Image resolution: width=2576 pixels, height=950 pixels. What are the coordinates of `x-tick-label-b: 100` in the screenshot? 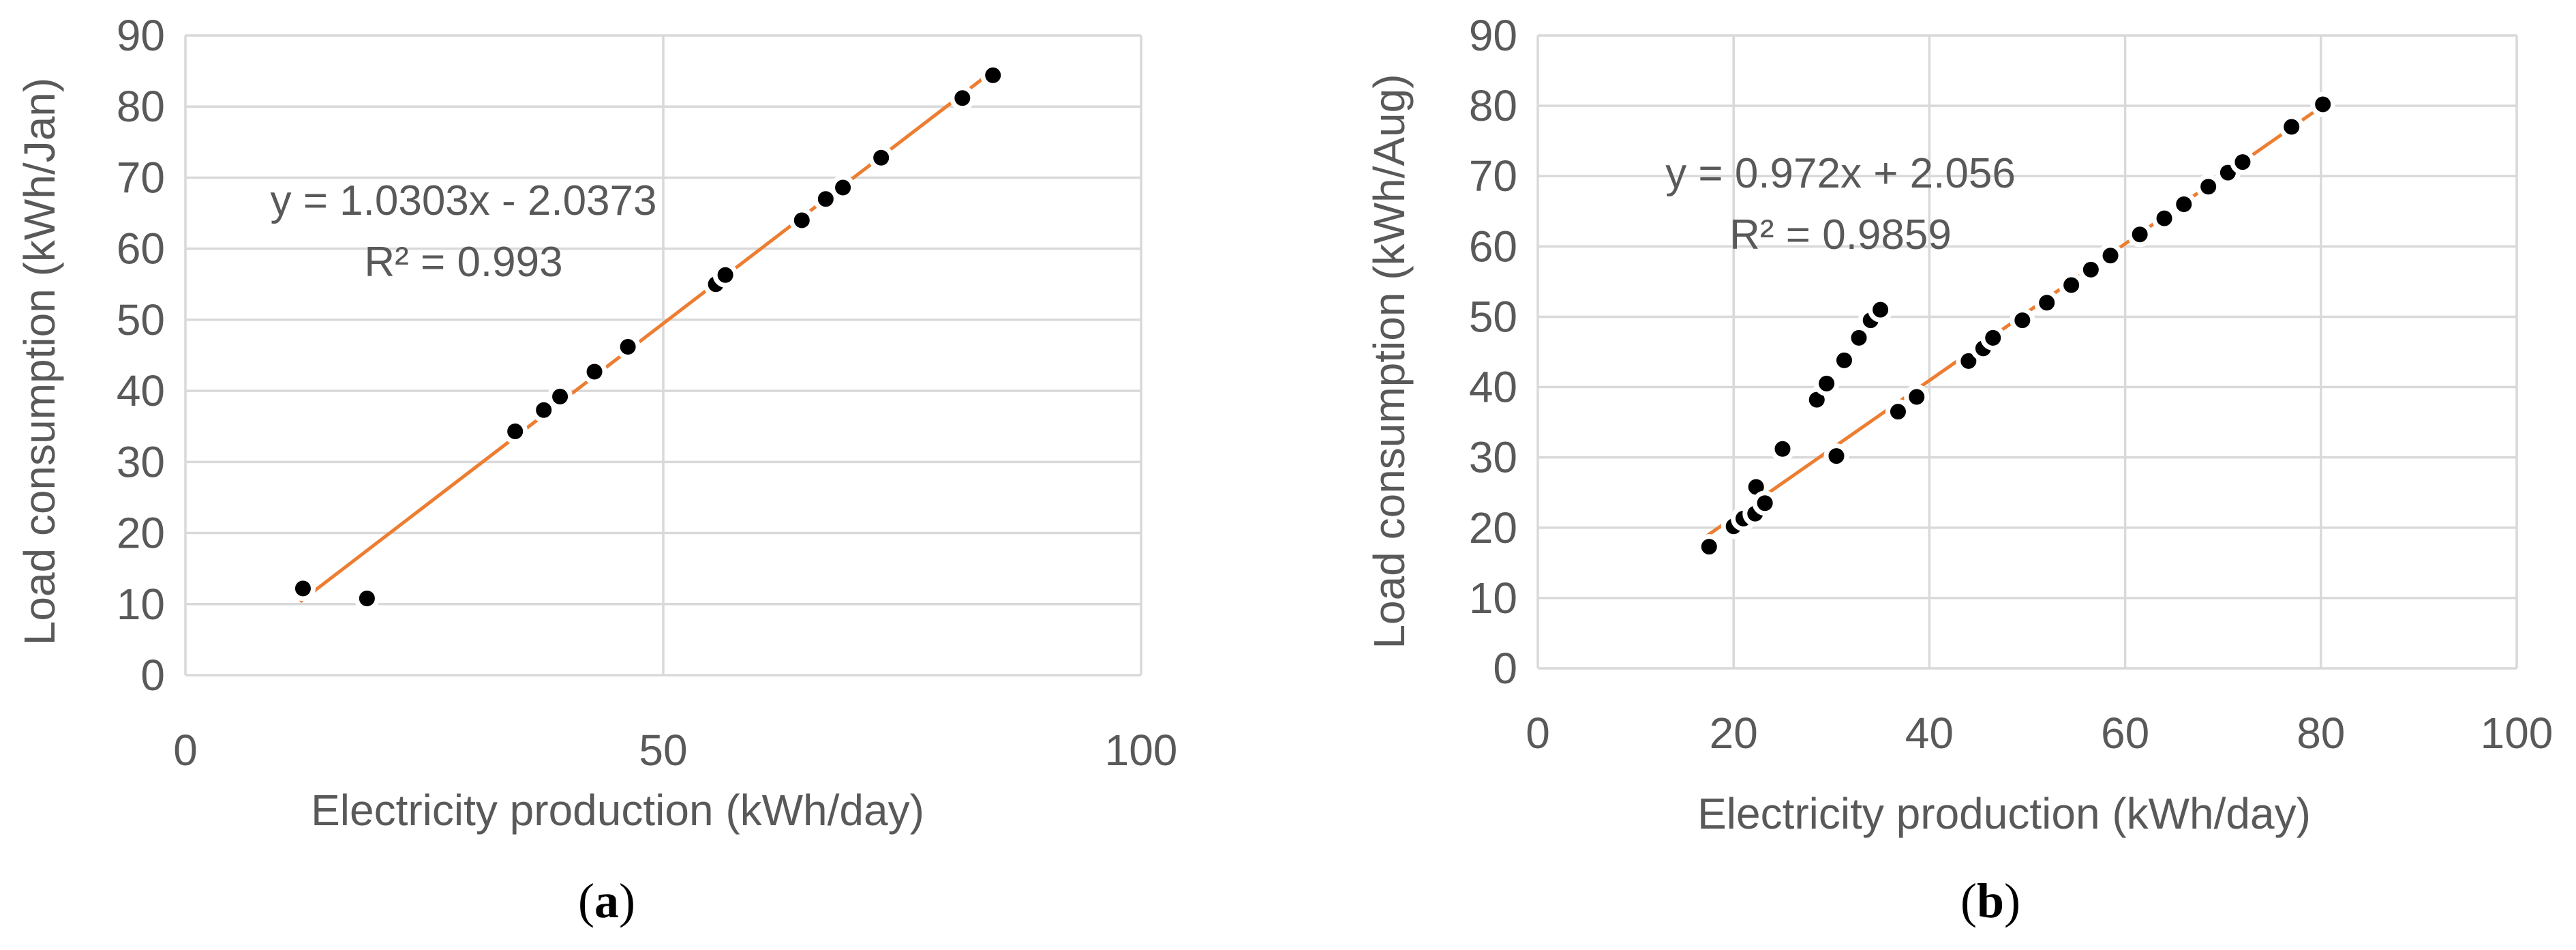 It's located at (2517, 733).